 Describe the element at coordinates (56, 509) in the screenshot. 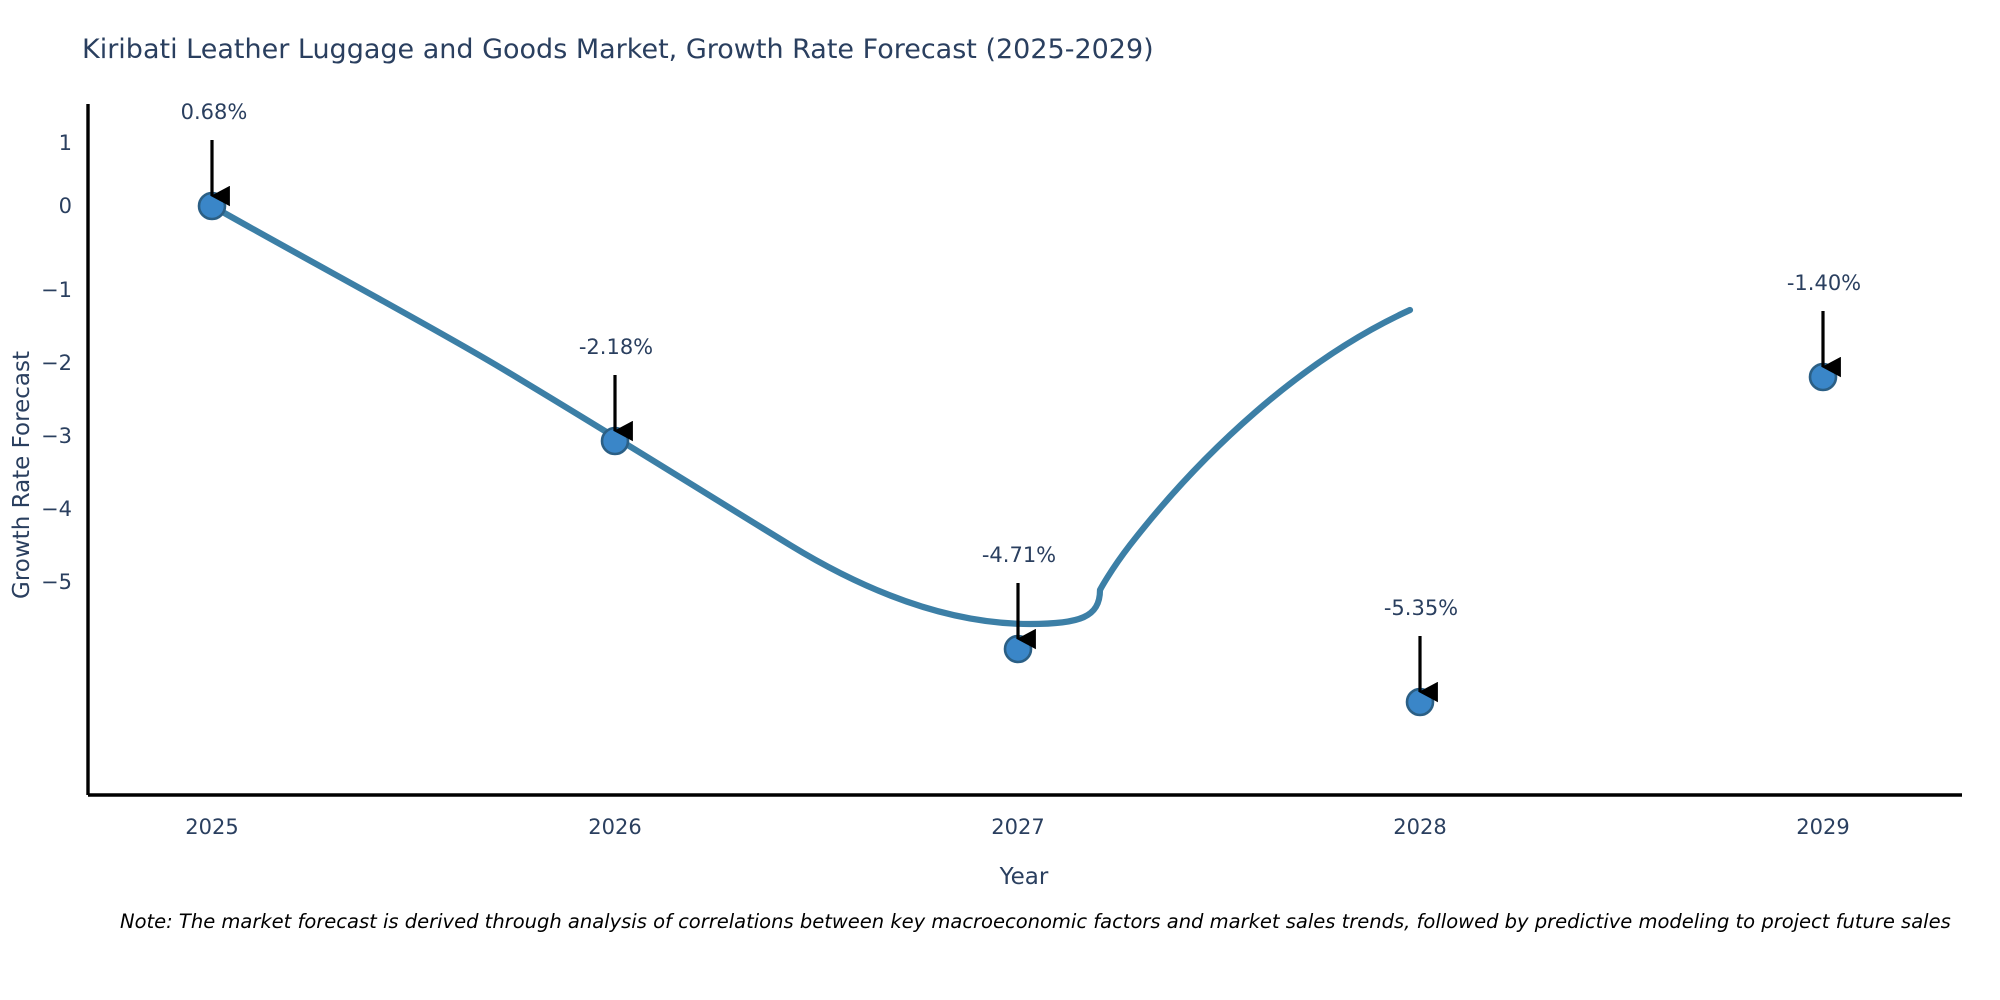

I see `y-tick-label: −4` at that location.